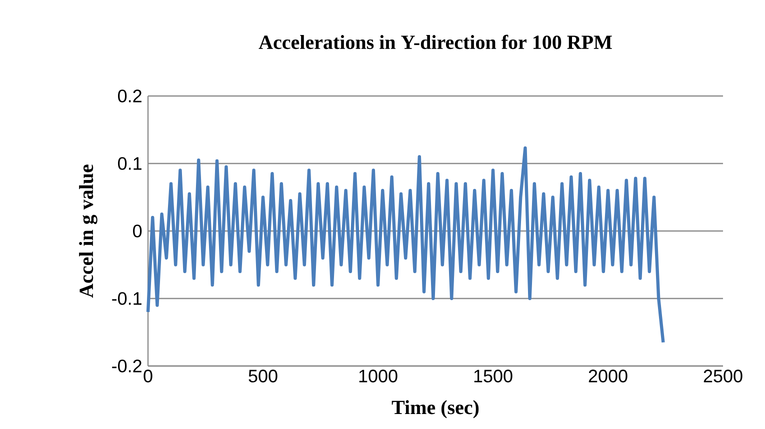  Describe the element at coordinates (127, 298) in the screenshot. I see `y-tick-label: -0.1` at that location.